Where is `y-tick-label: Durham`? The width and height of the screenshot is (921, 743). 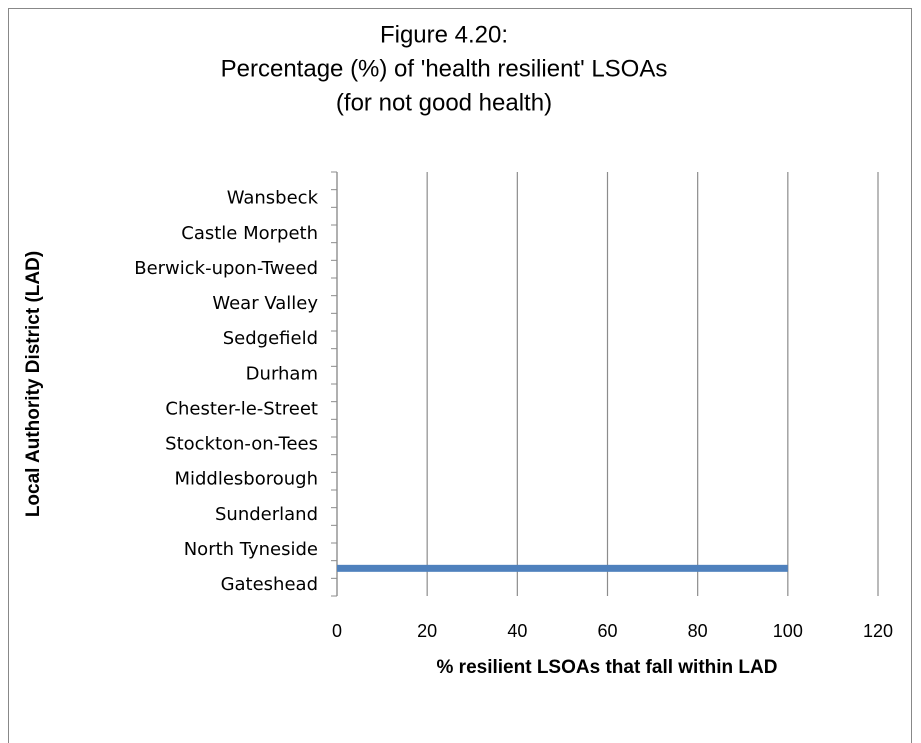 y-tick-label: Durham is located at coordinates (282, 373).